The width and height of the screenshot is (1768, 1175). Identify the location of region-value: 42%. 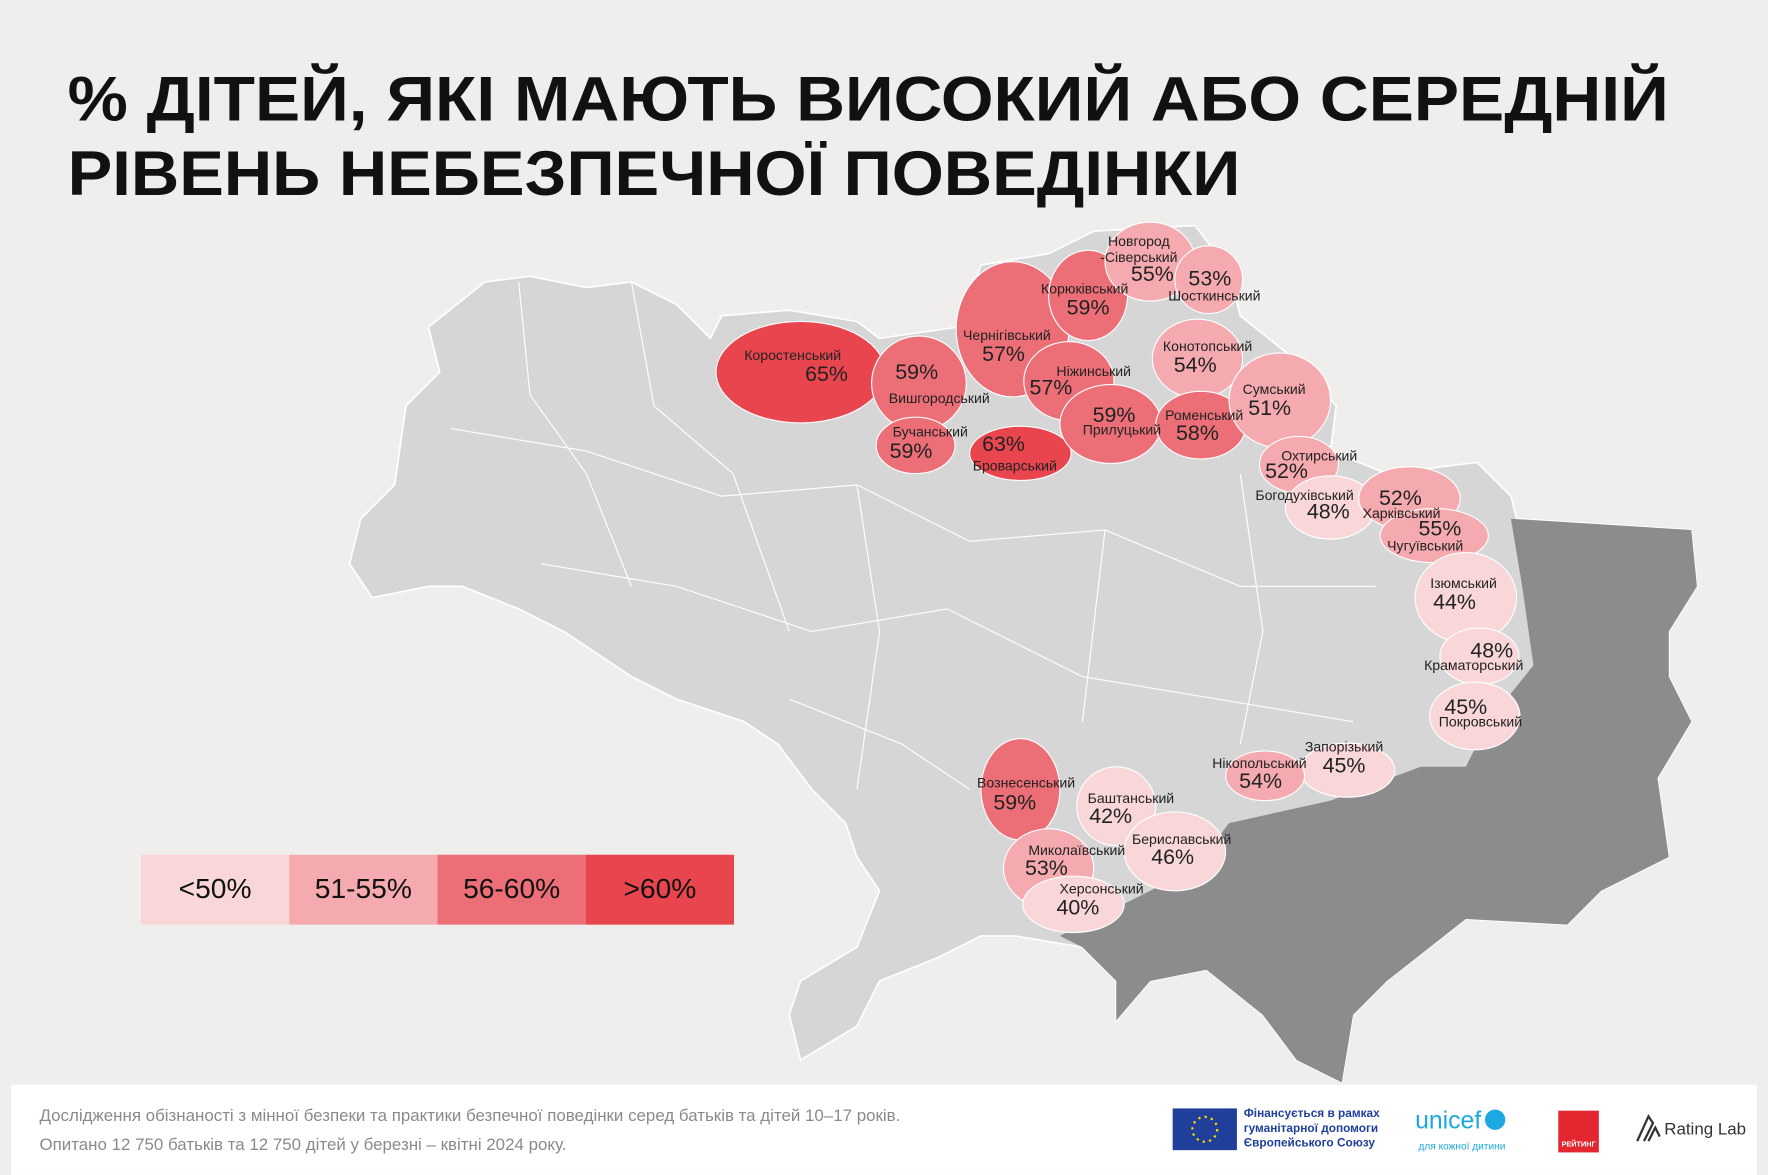
(1110, 816).